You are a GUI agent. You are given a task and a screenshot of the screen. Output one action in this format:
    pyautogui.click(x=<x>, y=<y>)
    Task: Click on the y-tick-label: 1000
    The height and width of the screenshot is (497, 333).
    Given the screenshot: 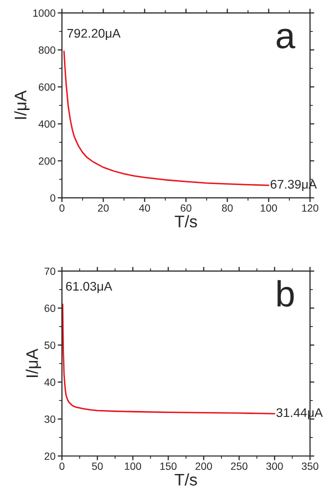 What is the action you would take?
    pyautogui.click(x=44, y=13)
    